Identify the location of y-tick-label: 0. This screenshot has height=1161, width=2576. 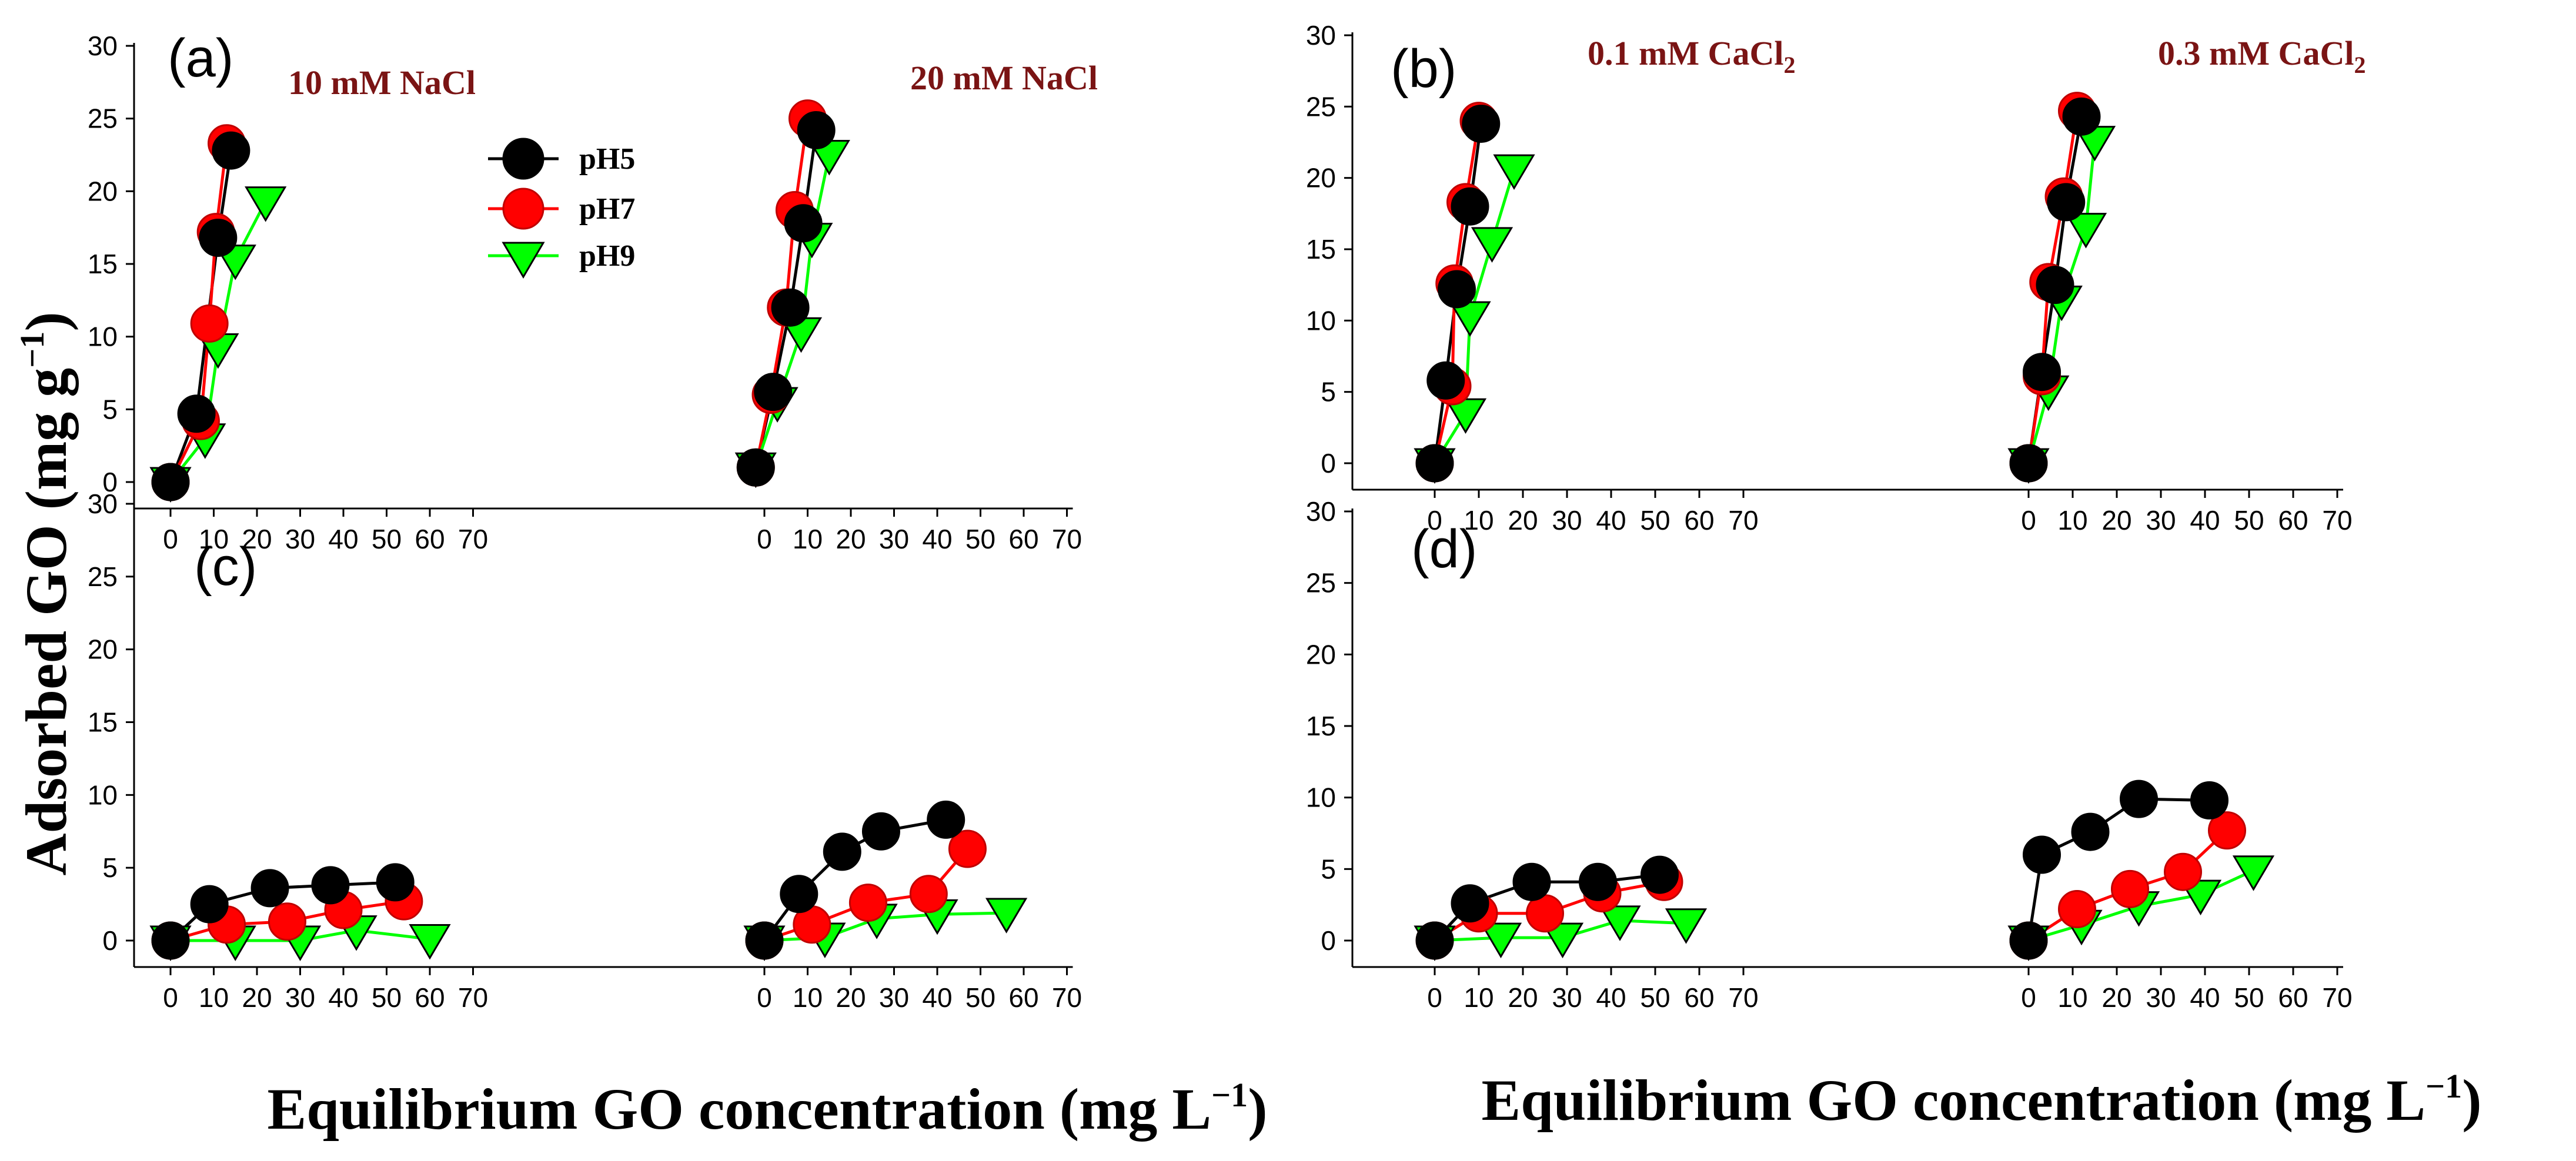
(1328, 940).